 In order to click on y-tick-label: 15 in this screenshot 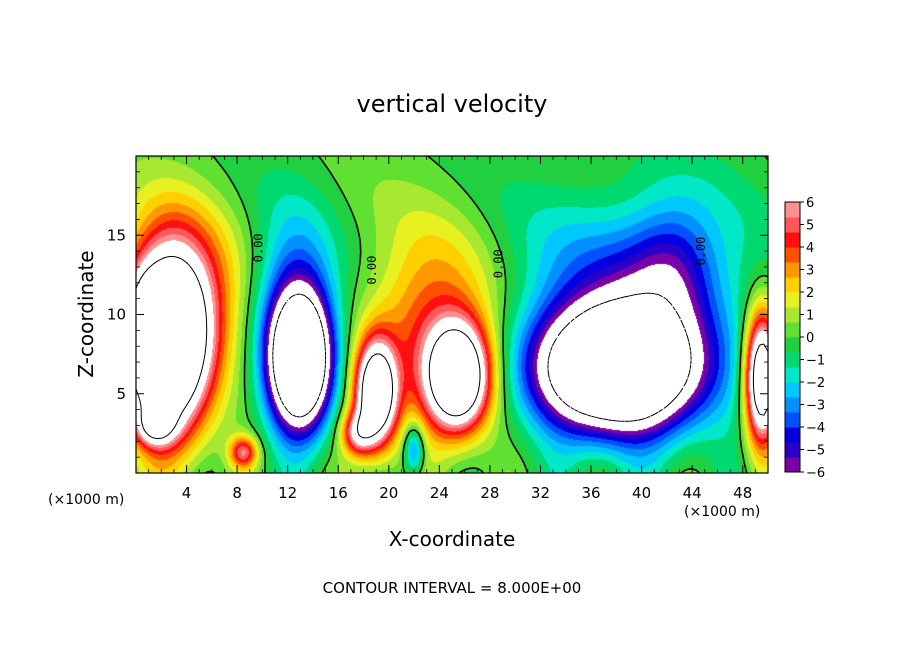, I will do `click(116, 235)`.